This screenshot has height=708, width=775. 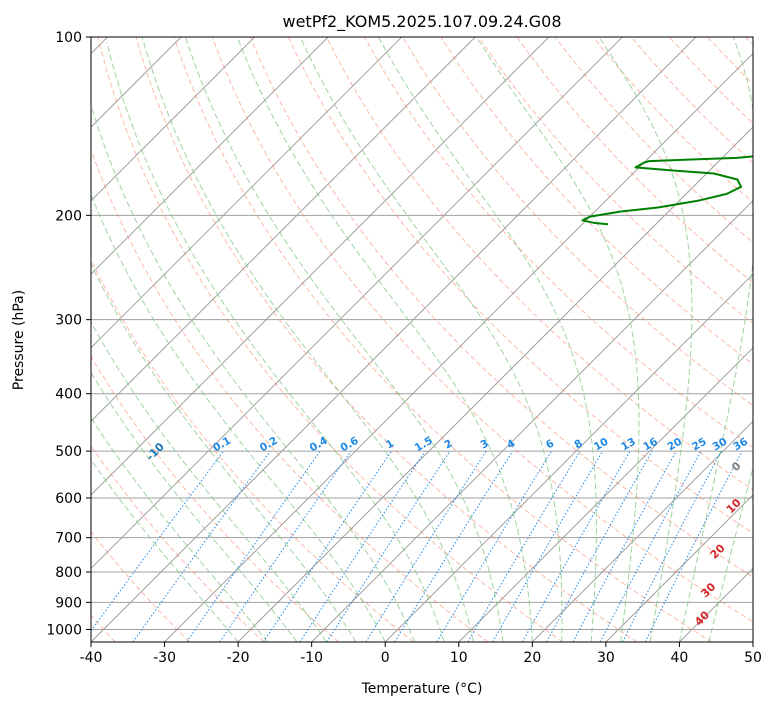 What do you see at coordinates (155, 451) in the screenshot?
I see `dry-adiabat-label: -10` at bounding box center [155, 451].